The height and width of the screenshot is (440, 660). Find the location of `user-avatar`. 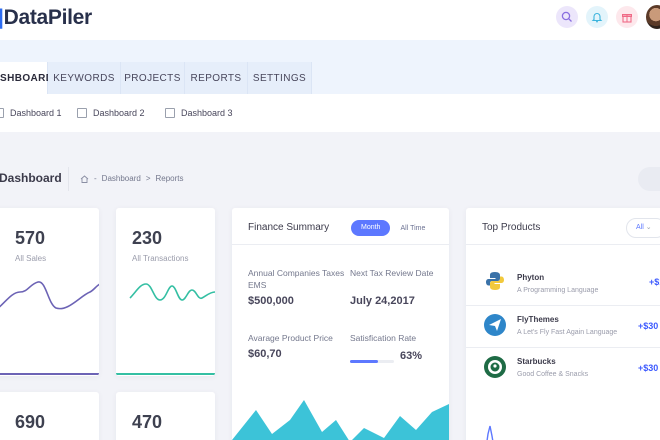

user-avatar is located at coordinates (653, 17).